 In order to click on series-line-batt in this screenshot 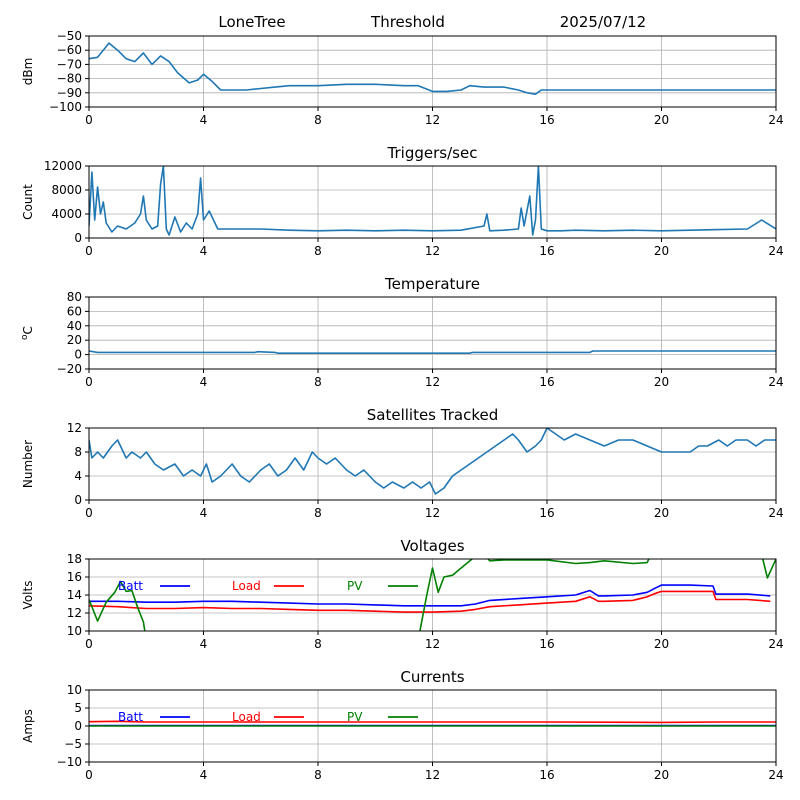, I will do `click(430, 595)`.